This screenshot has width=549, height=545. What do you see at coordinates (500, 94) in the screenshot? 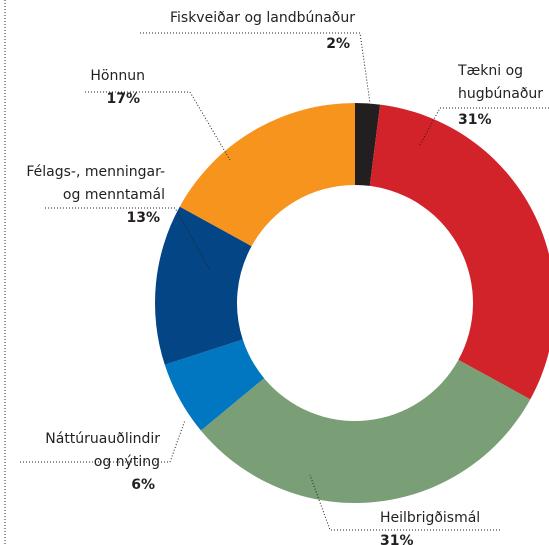
I see `slice-label: hugbúnaður` at bounding box center [500, 94].